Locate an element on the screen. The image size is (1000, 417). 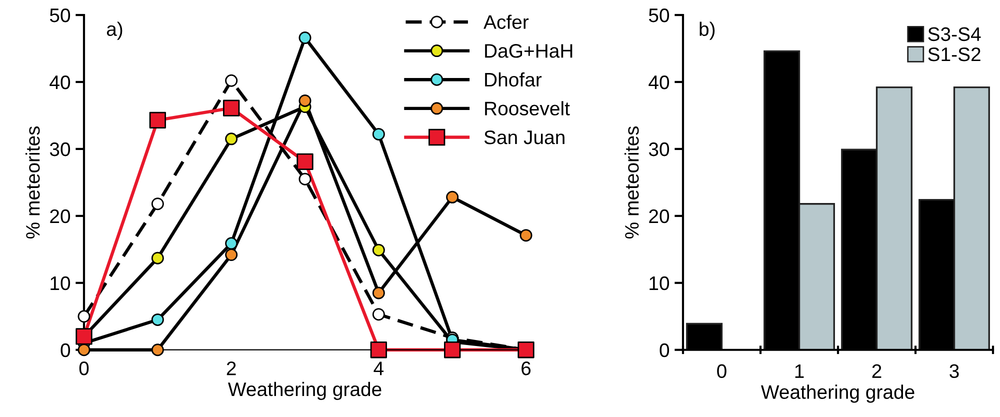
annotation: a) is located at coordinates (114, 31).